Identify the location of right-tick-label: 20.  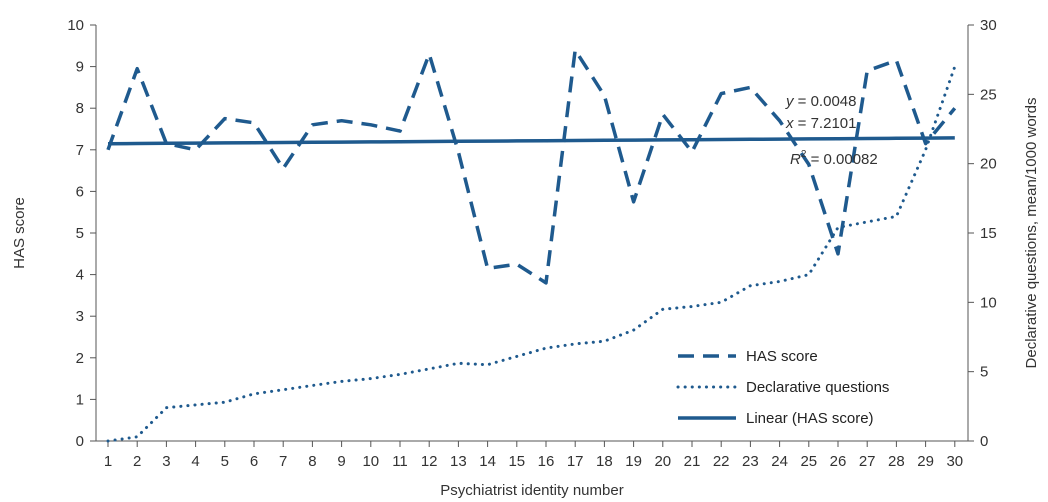
(988, 164).